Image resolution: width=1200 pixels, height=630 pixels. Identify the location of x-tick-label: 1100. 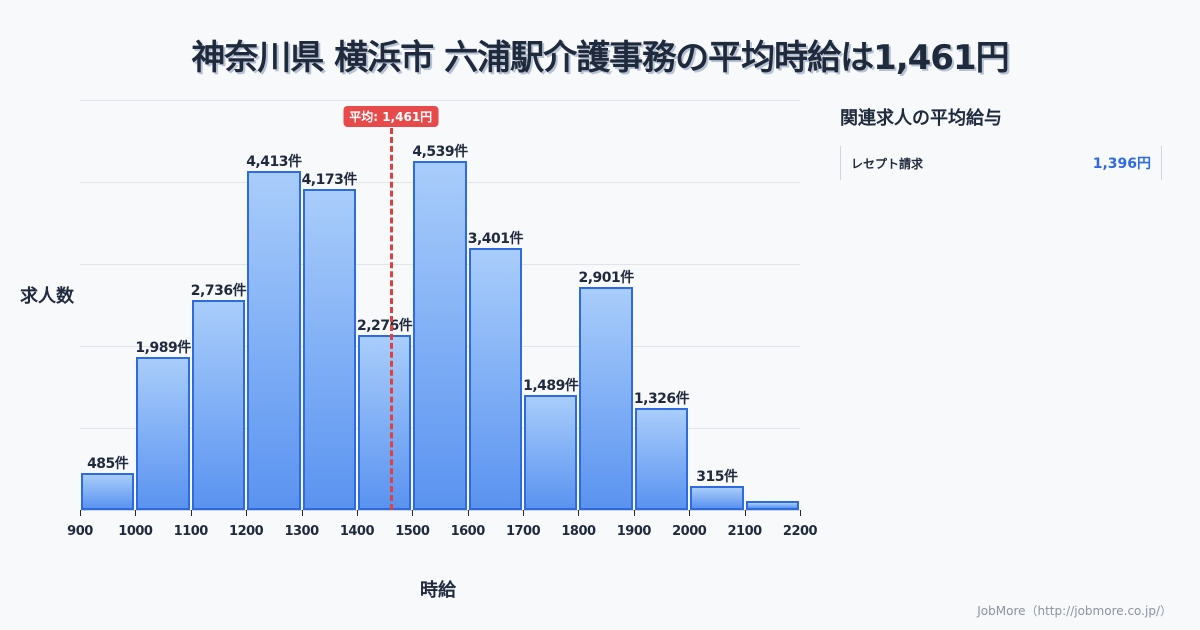
(191, 531).